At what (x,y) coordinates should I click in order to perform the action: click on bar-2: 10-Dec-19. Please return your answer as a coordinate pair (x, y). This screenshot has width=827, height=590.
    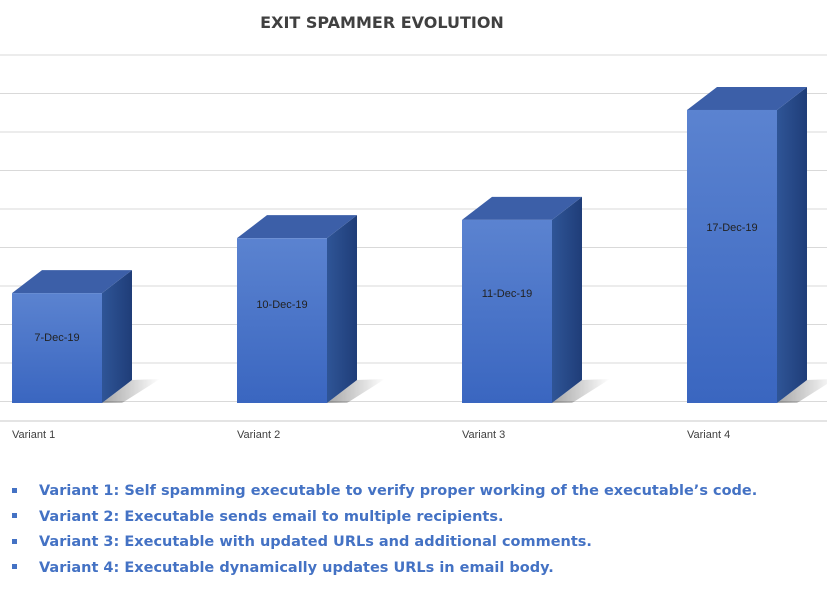
    Looking at the image, I should click on (311, 309).